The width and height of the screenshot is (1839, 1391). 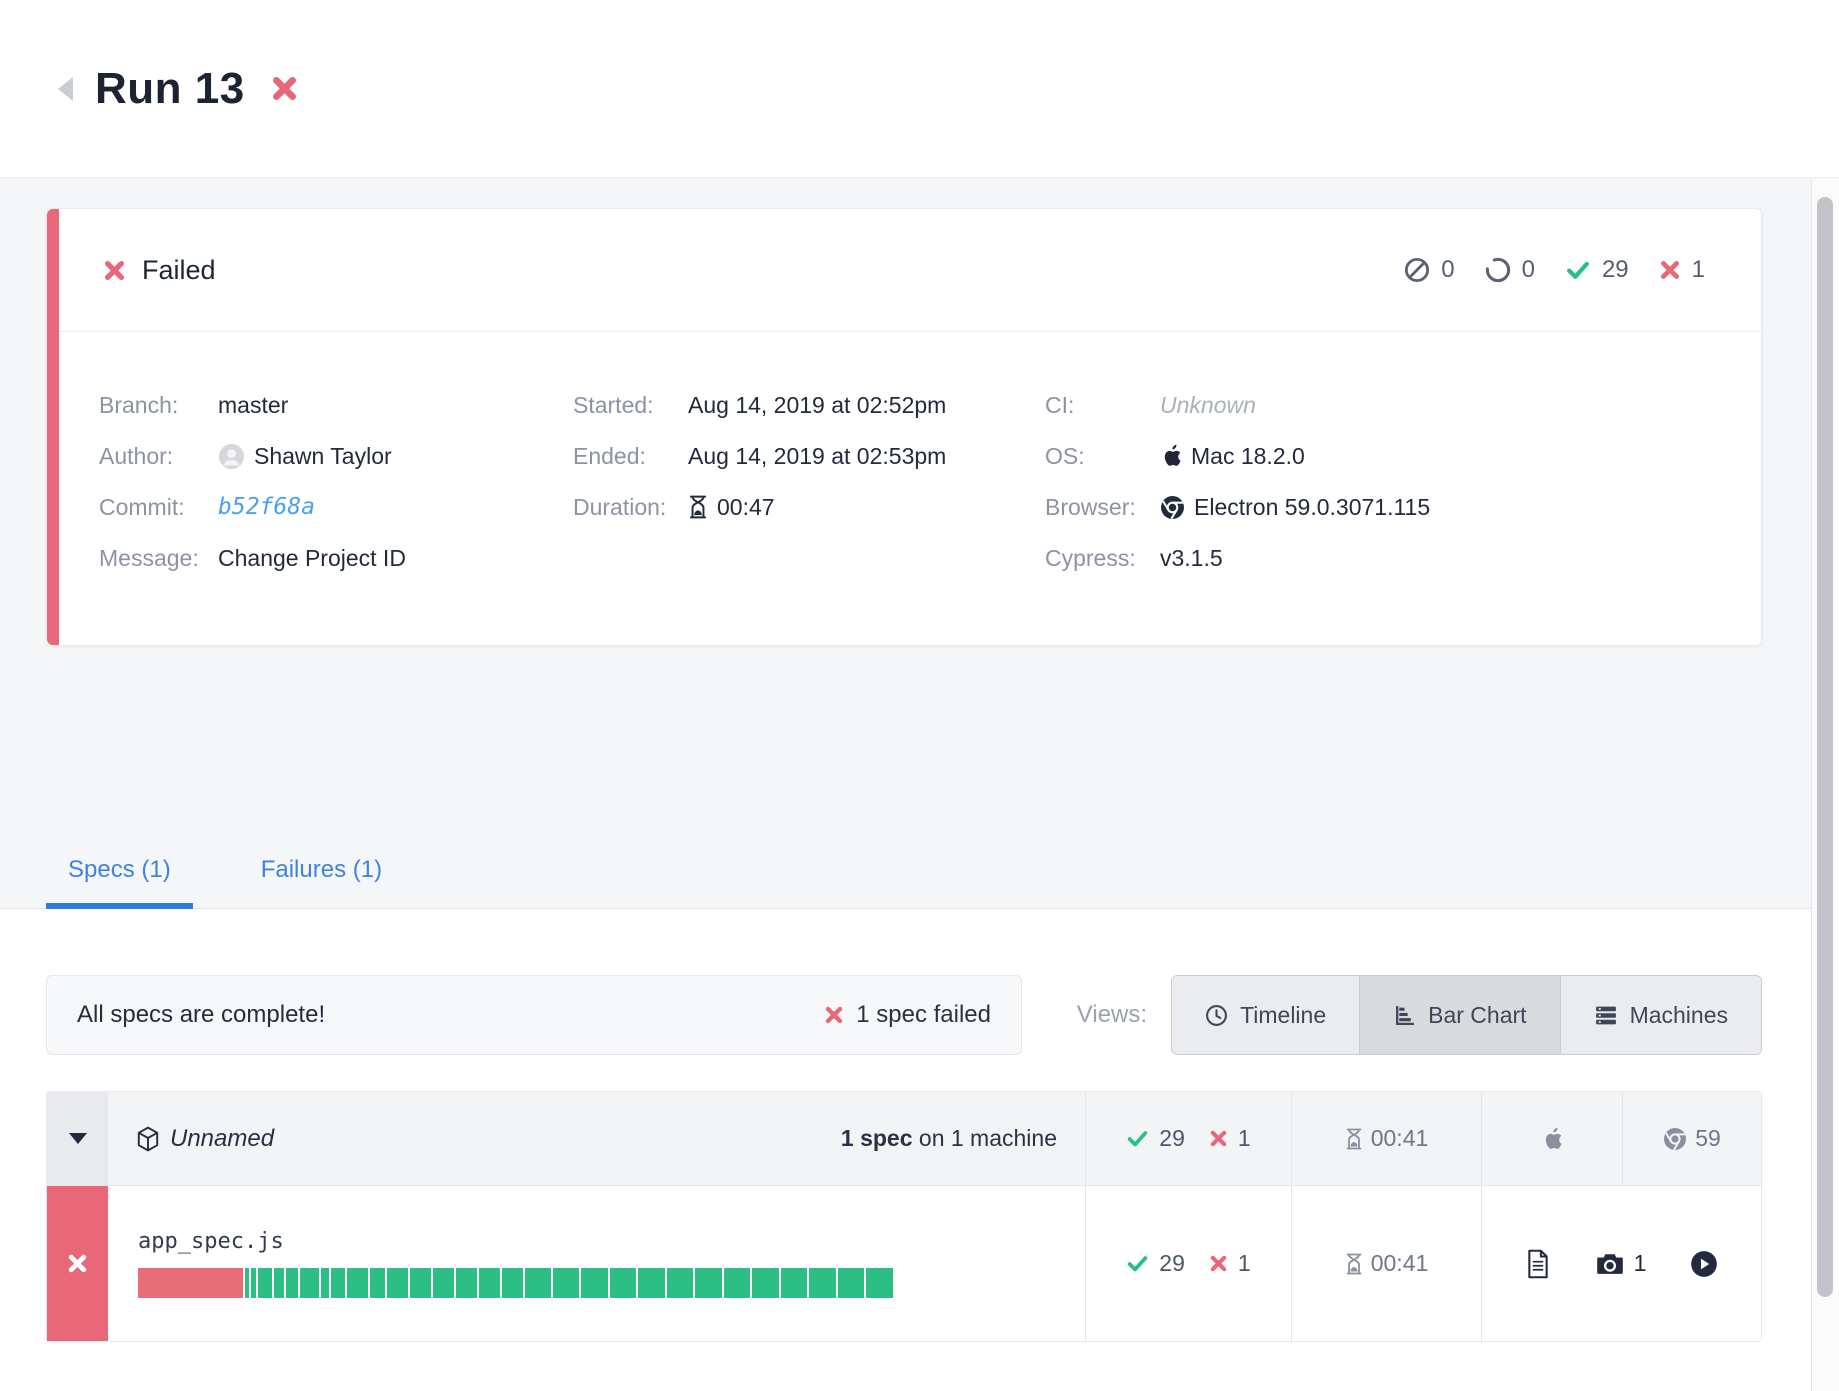 I want to click on stat-pending: 0, so click(x=1510, y=270).